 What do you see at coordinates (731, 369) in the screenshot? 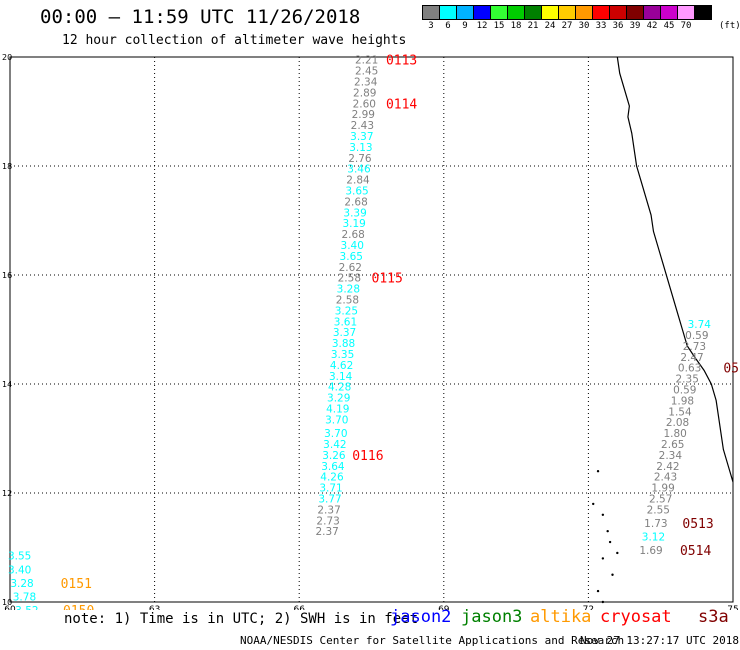
I see `pass-time-label: 05` at bounding box center [731, 369].